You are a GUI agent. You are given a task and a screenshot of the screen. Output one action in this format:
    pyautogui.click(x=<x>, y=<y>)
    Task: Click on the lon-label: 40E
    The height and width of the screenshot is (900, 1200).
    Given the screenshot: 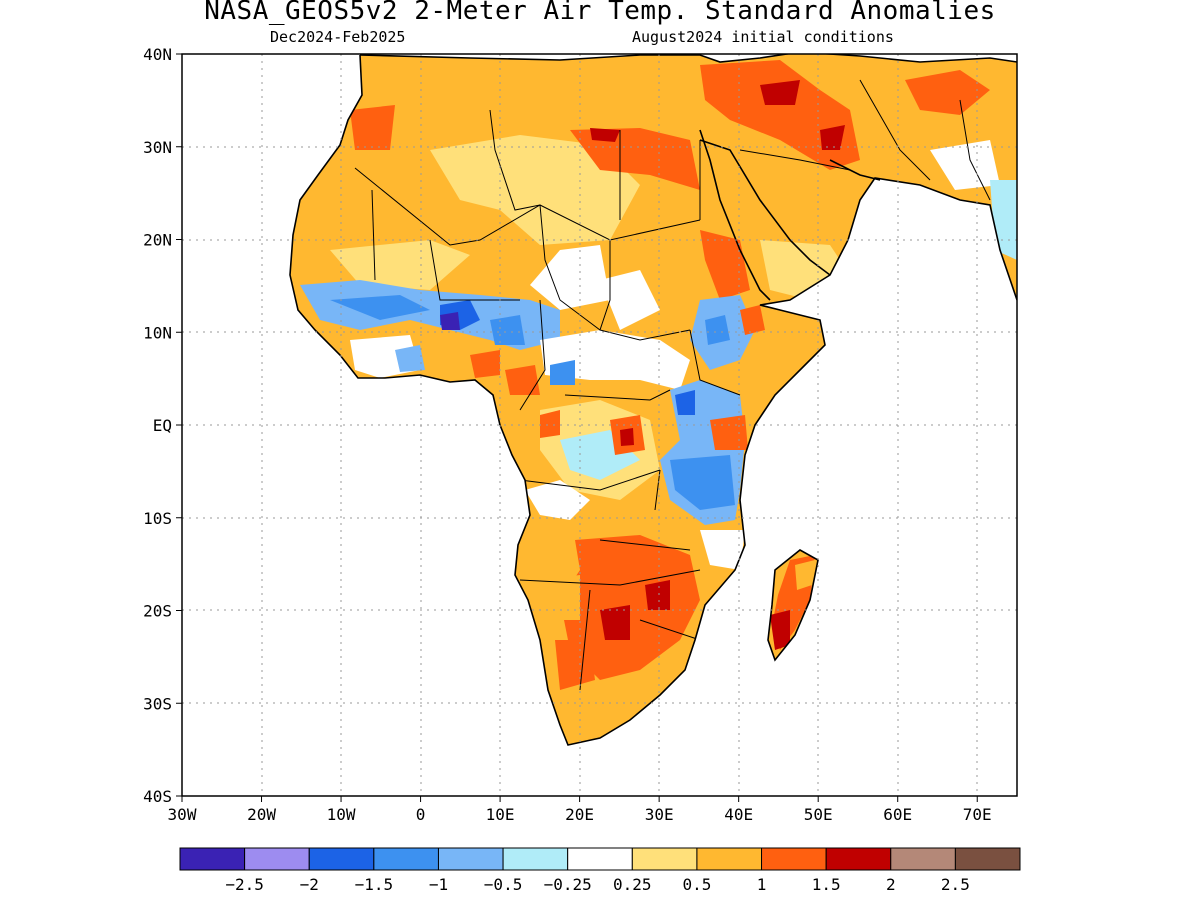 What is the action you would take?
    pyautogui.click(x=738, y=814)
    